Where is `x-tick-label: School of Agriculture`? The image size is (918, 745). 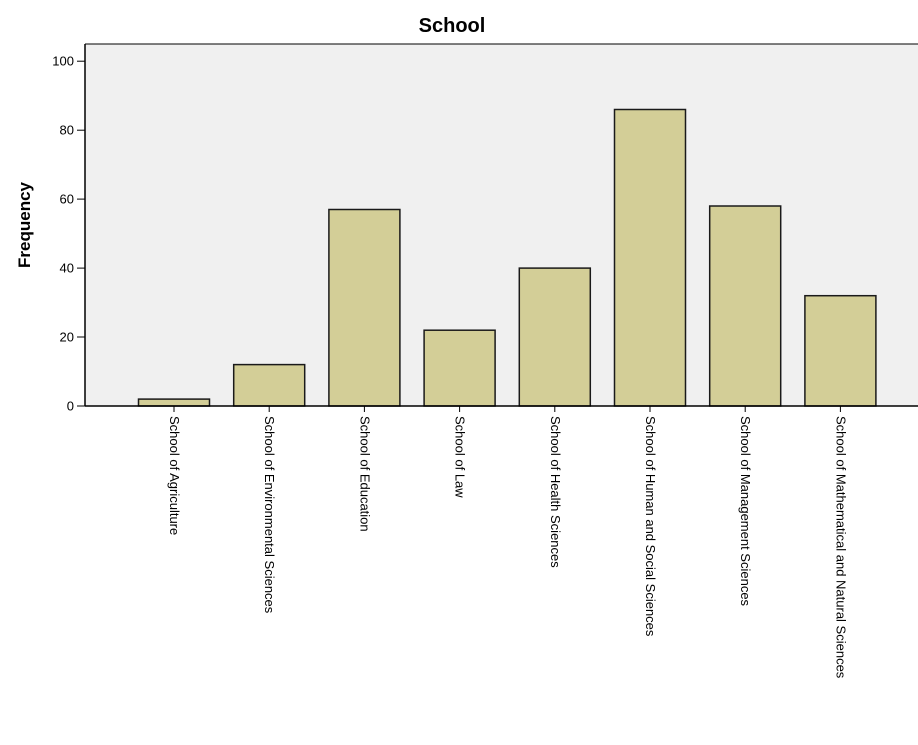 x-tick-label: School of Agriculture is located at coordinates (174, 475).